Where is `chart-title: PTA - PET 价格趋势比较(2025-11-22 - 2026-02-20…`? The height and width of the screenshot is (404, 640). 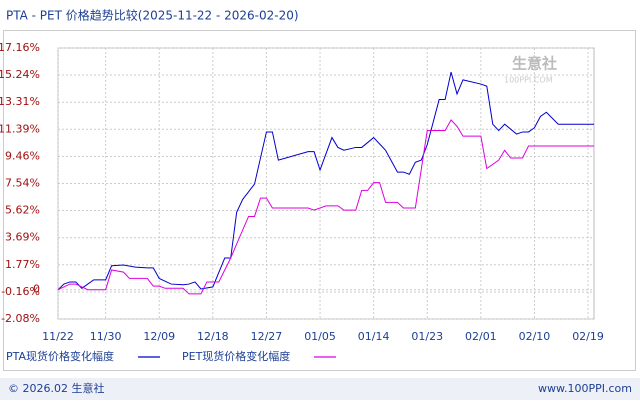 chart-title: PTA - PET 价格趋势比较(2025-11-22 - 2026-02-20… is located at coordinates (152, 15).